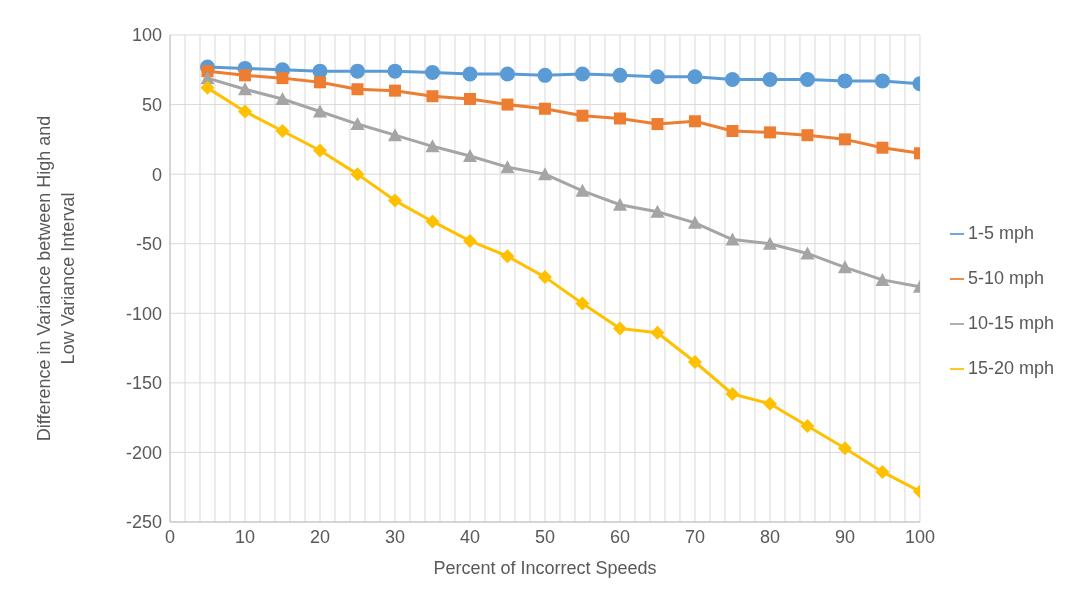  Describe the element at coordinates (146, 35) in the screenshot. I see `y-tick-label: 100` at that location.